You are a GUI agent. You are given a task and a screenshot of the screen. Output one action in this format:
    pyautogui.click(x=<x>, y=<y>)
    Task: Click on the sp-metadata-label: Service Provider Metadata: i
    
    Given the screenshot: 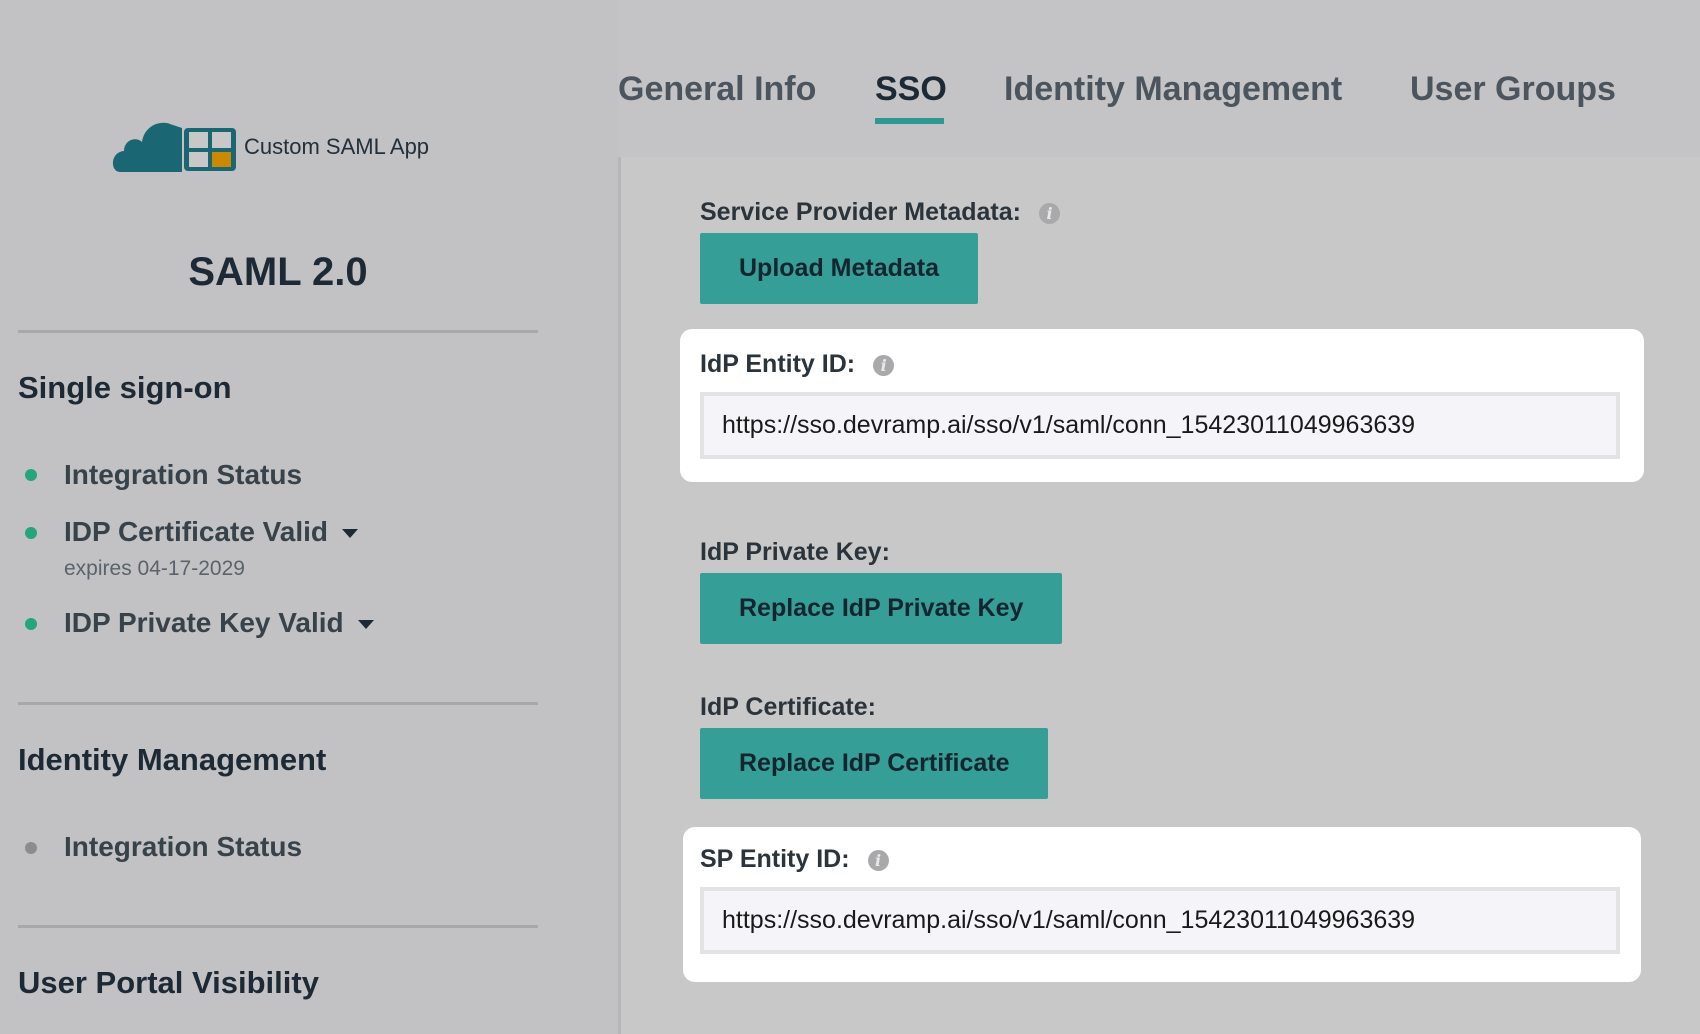 What is the action you would take?
    pyautogui.click(x=880, y=212)
    